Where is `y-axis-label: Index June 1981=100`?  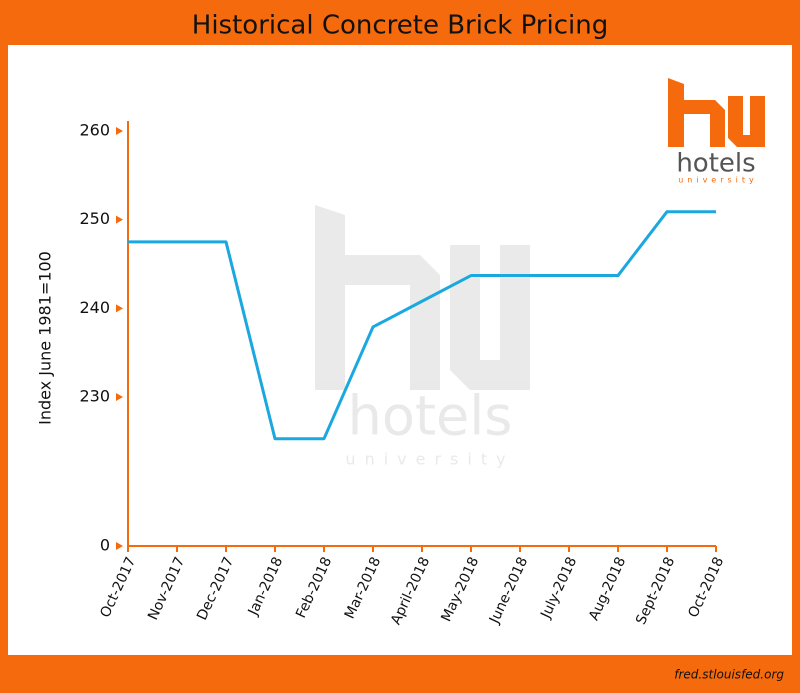 y-axis-label: Index June 1981=100 is located at coordinates (45, 338).